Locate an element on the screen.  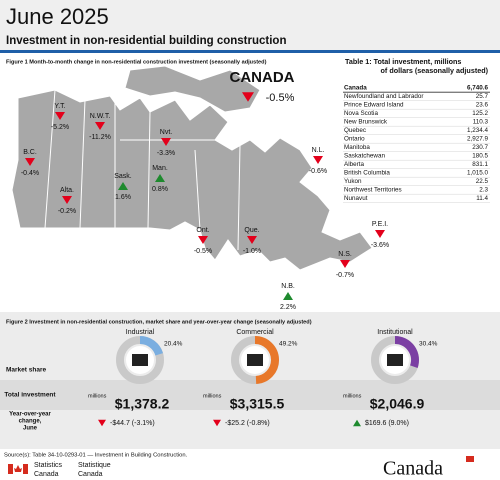
header-band is located at coordinates (250, 26).